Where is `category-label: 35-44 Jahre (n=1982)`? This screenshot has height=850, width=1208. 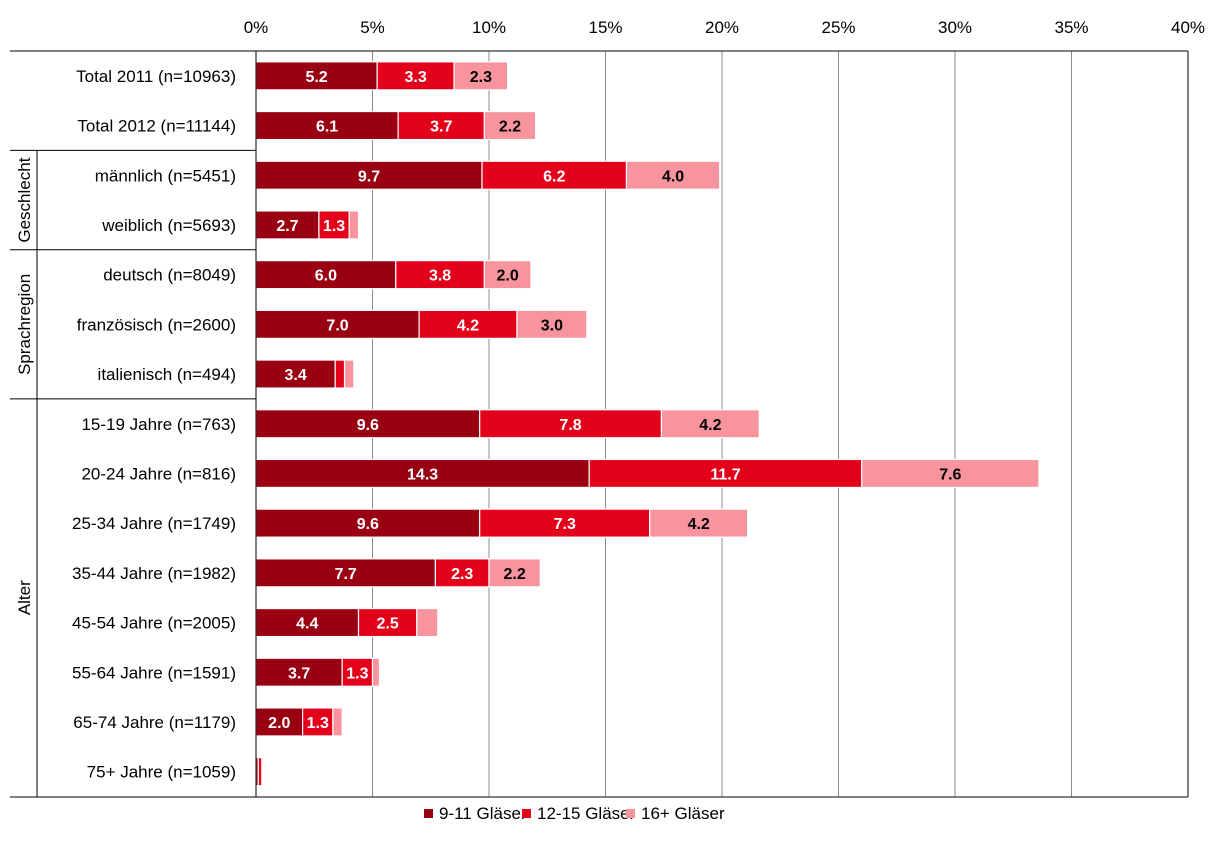
category-label: 35-44 Jahre (n=1982) is located at coordinates (154, 573).